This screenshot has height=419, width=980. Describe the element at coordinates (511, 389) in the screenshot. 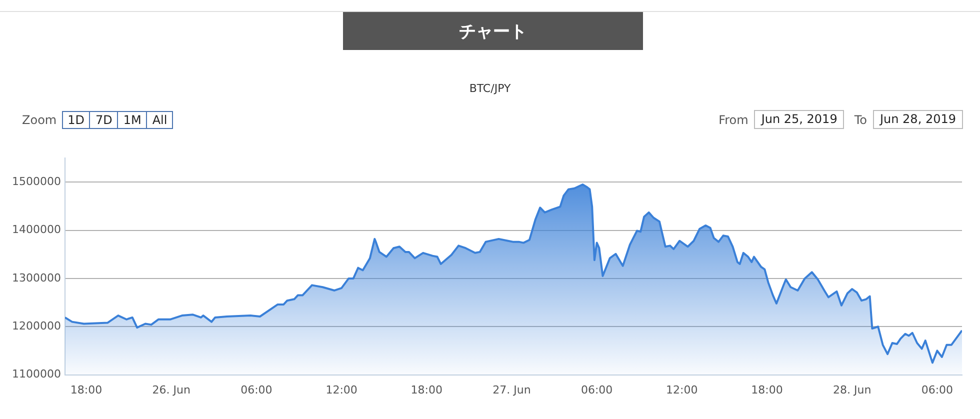

I see `x-tick-label: 27. Jun` at that location.